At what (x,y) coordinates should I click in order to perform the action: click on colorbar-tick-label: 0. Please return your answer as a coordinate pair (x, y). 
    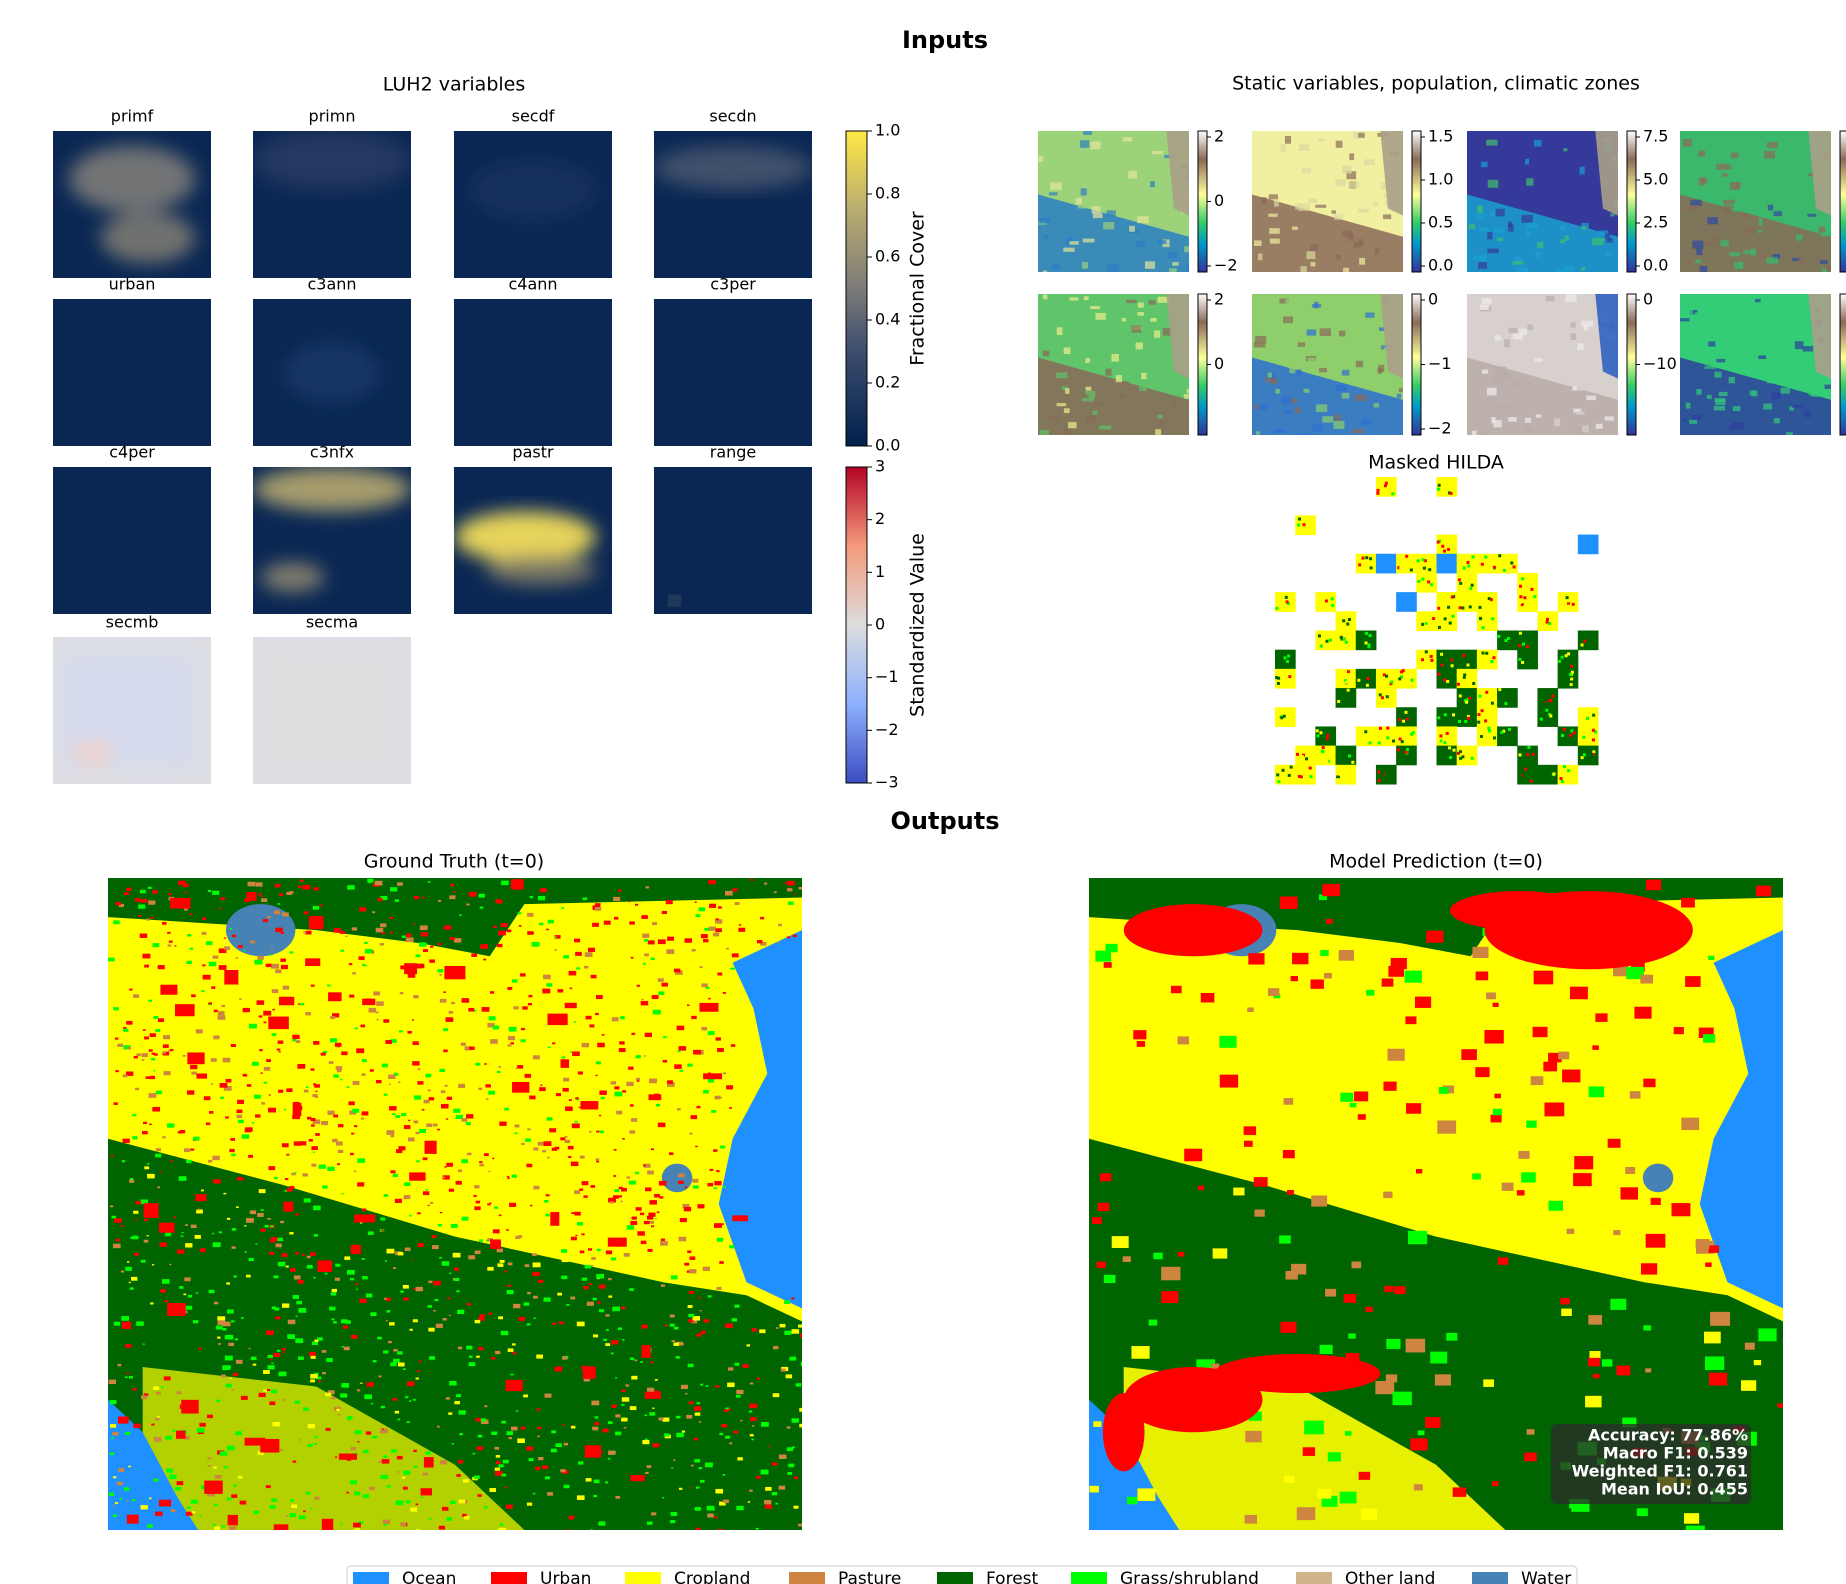
    Looking at the image, I should click on (1433, 299).